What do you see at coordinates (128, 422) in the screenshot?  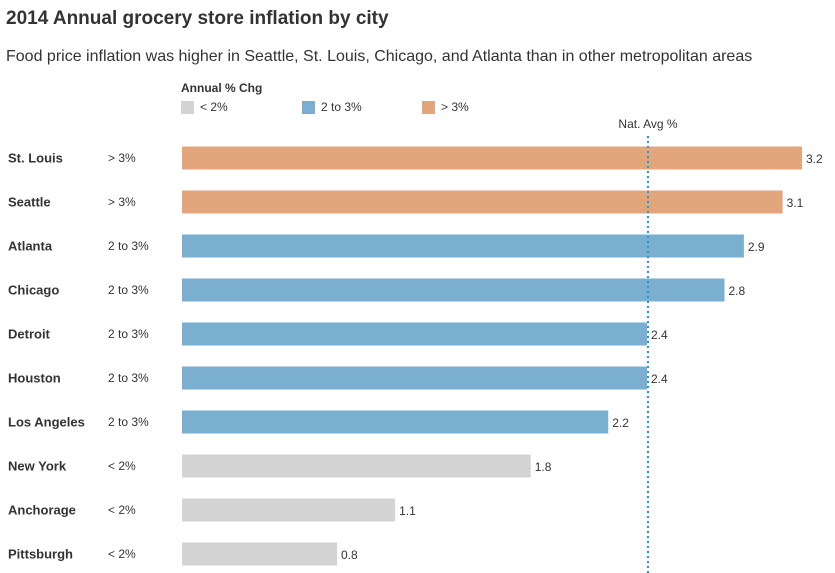 I see `group-label-los-angeles: 2 to 3%` at bounding box center [128, 422].